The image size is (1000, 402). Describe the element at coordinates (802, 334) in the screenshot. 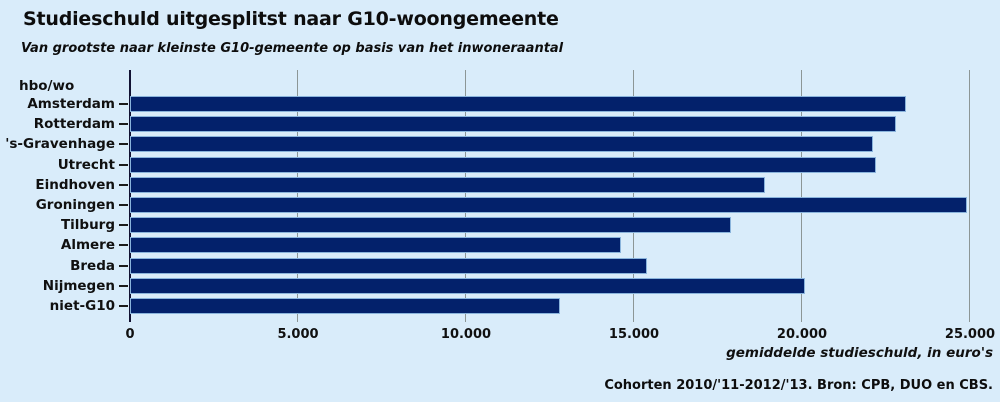

I see `x-tick-label-20000: 20.000` at that location.